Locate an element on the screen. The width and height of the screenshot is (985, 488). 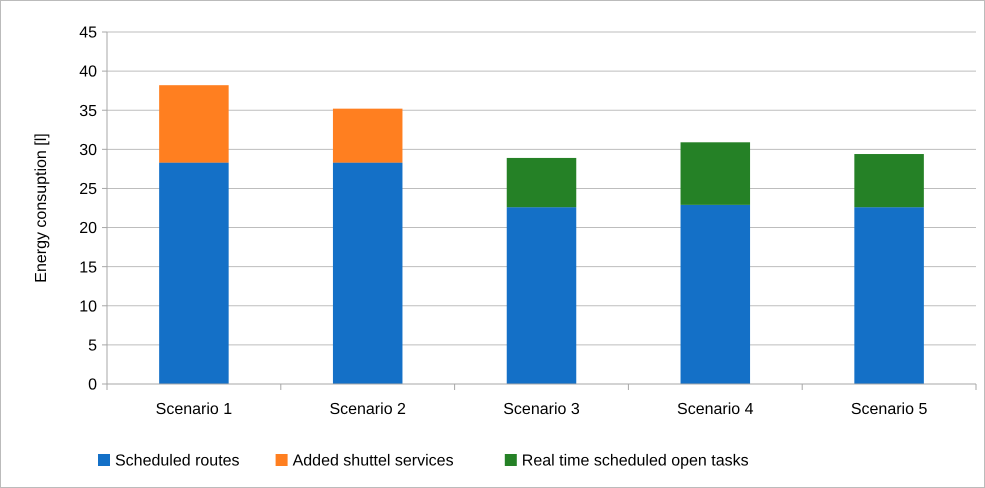
legend-label: Real time scheduled open tasks is located at coordinates (635, 461).